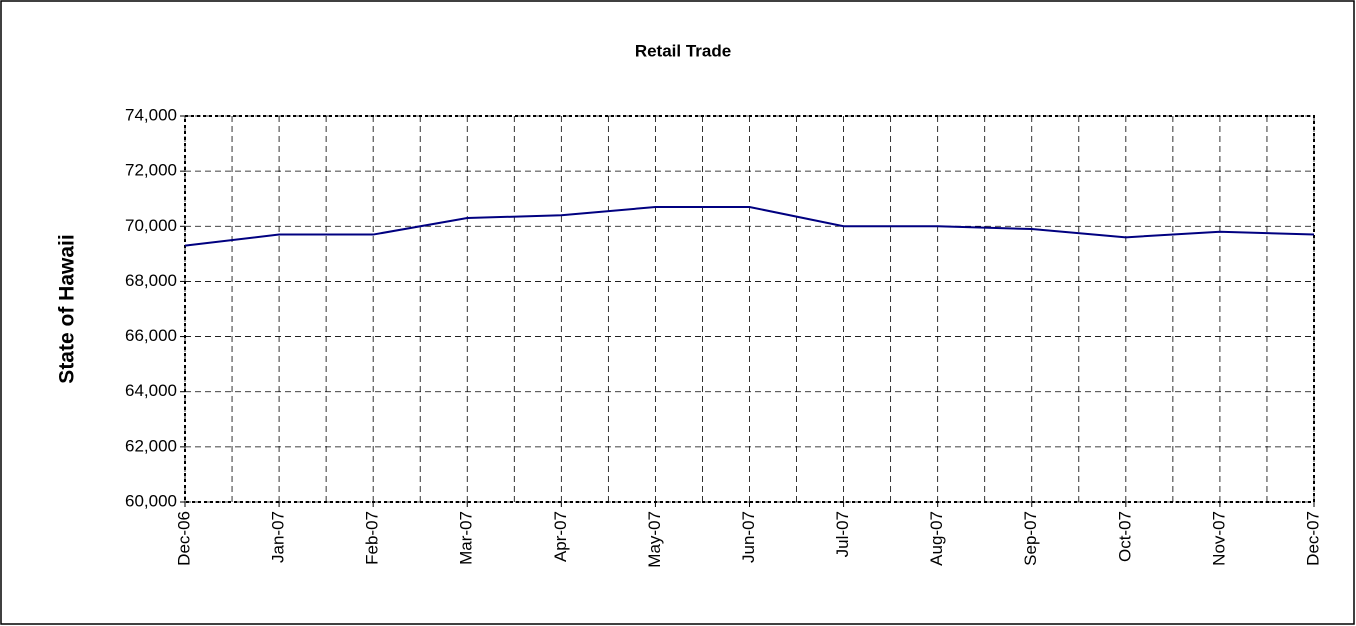  I want to click on chart-title: Retail Trade, so click(683, 50).